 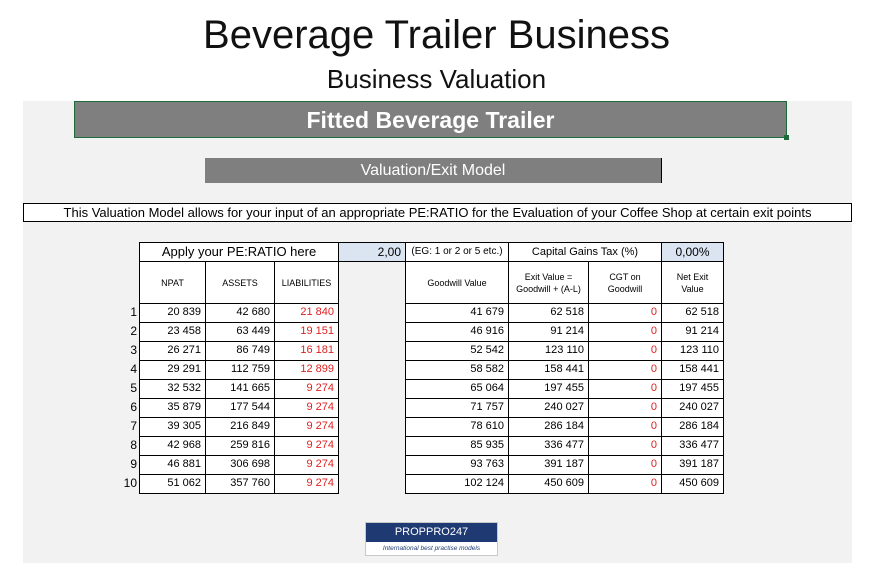 I want to click on cell-npat: 51 062, so click(x=172, y=484).